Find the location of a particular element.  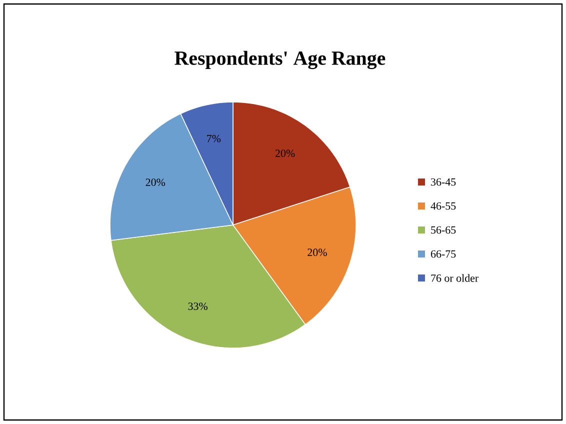

data-label: 33% is located at coordinates (198, 306).